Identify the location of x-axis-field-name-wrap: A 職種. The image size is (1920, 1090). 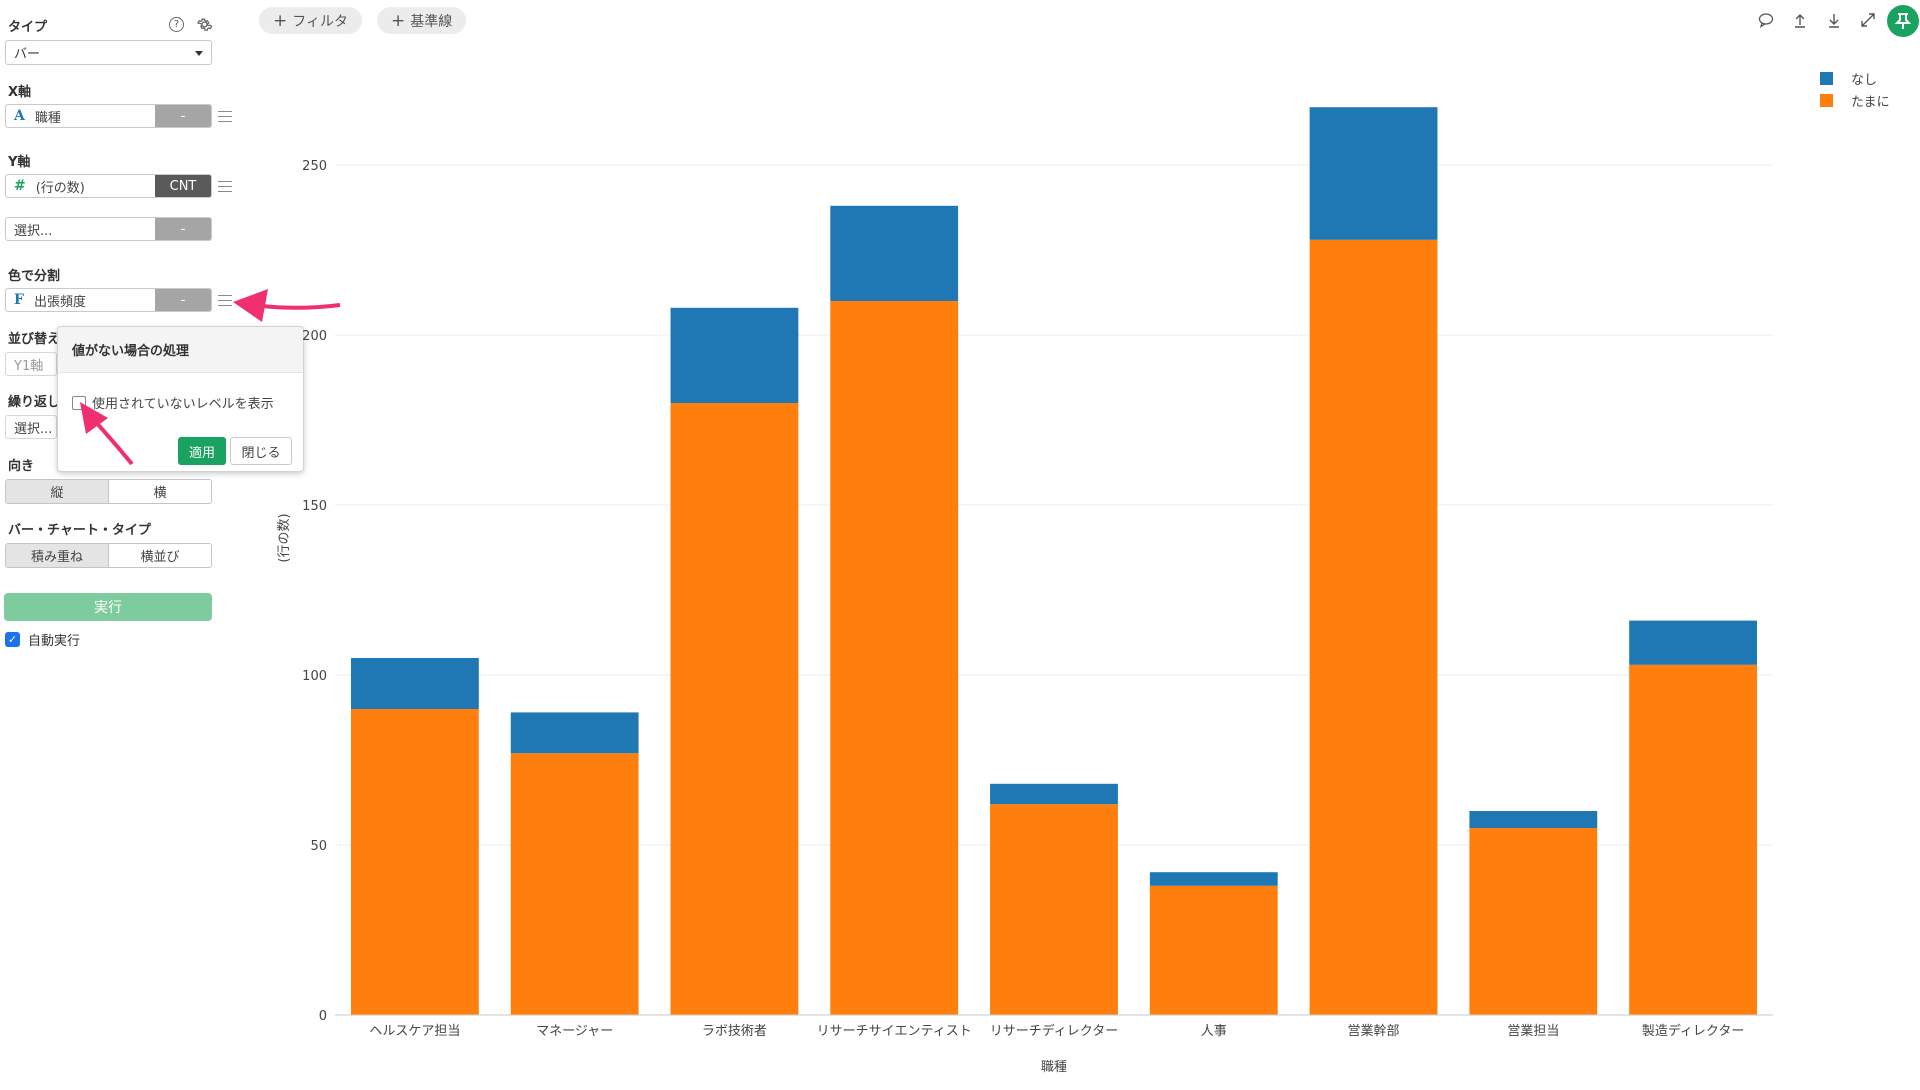
(80, 116).